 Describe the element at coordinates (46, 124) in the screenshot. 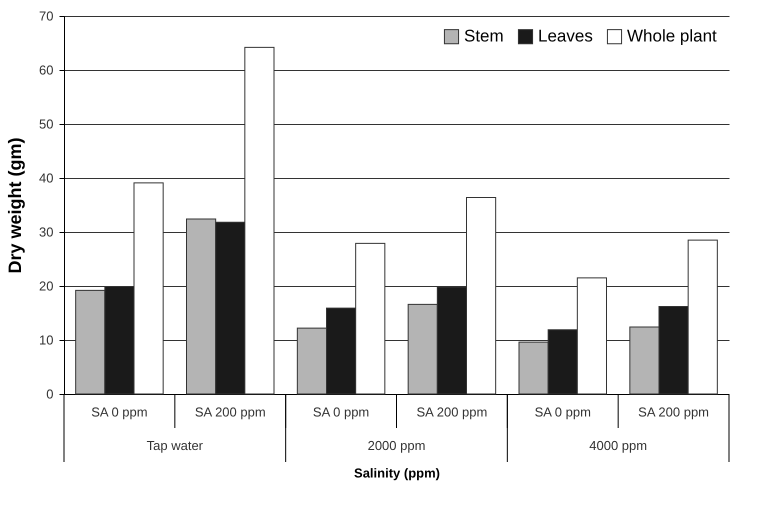

I see `y-tick-label: 50` at that location.